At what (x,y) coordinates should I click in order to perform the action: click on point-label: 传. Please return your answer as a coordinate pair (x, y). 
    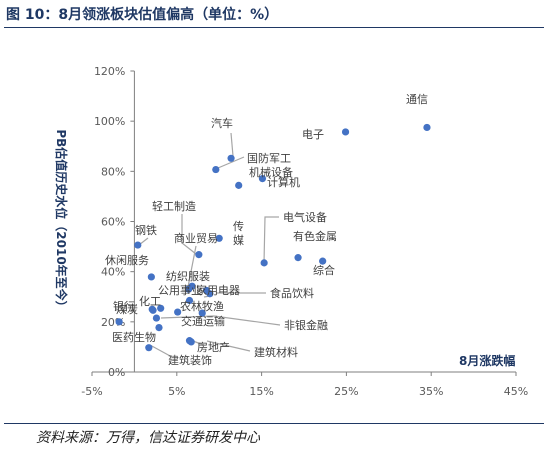
    Looking at the image, I should click on (238, 226).